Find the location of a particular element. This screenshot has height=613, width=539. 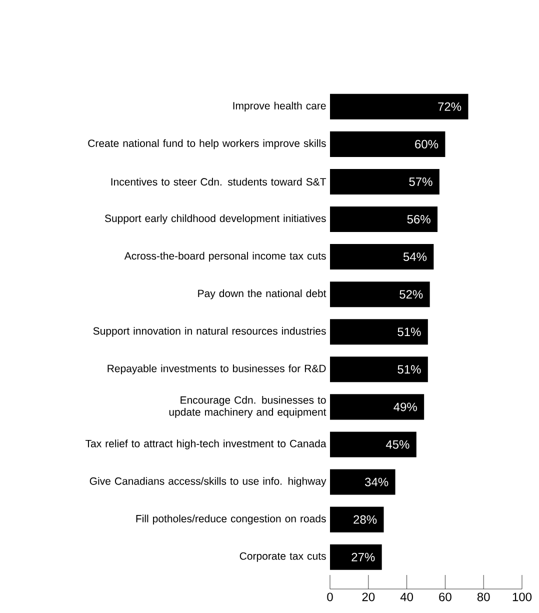

data-label: 52% is located at coordinates (411, 294).